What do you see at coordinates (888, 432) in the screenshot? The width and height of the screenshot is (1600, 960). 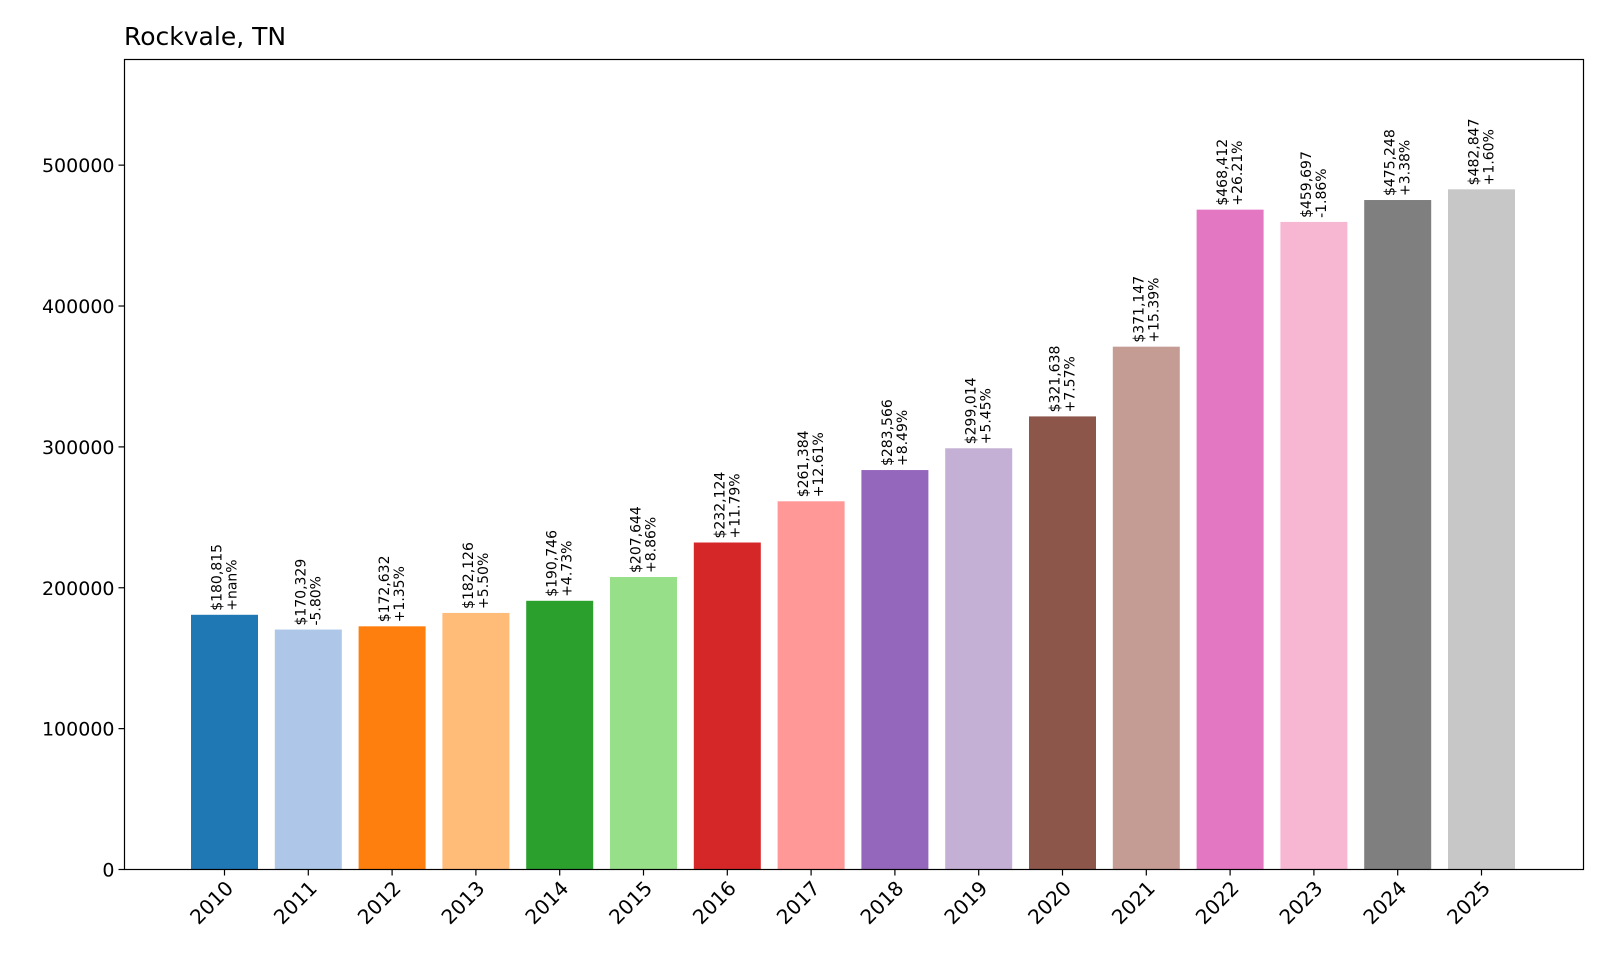 I see `bar-value-label: $283,566` at bounding box center [888, 432].